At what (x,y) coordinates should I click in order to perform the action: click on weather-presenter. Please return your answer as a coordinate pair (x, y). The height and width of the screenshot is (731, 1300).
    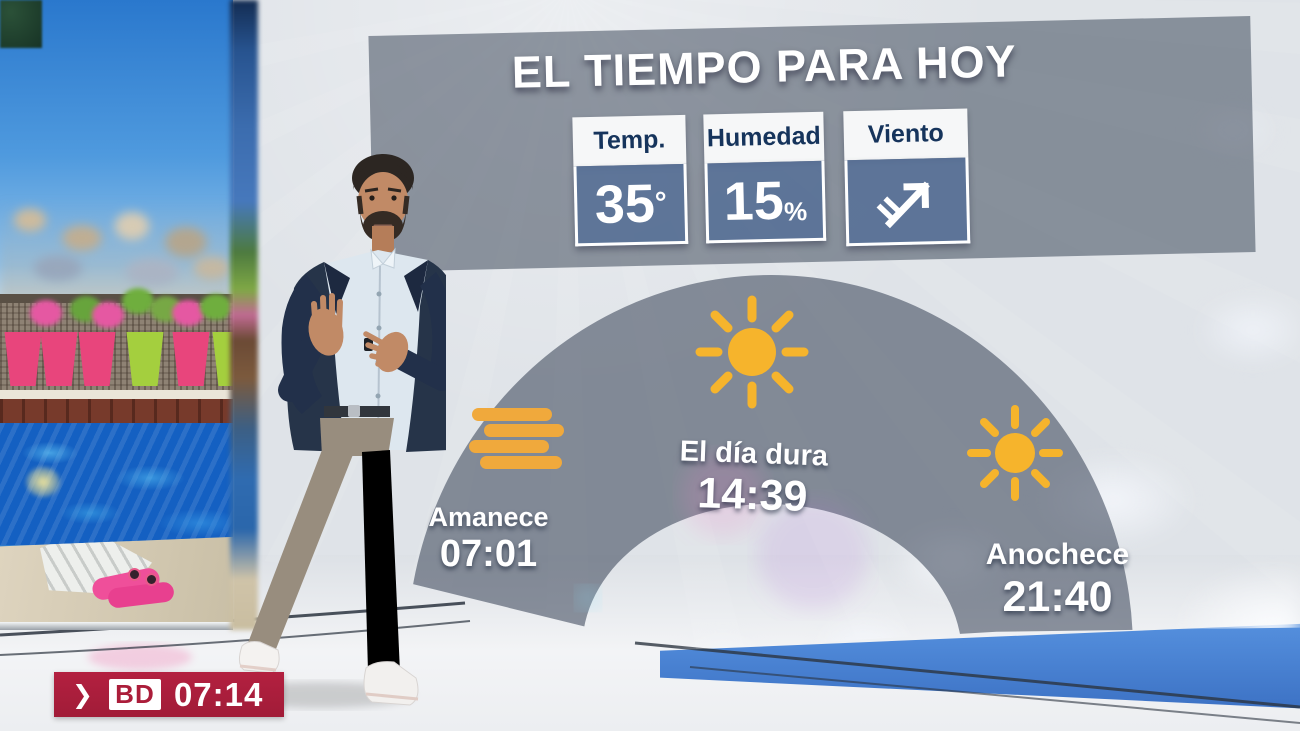
    Looking at the image, I should click on (342, 430).